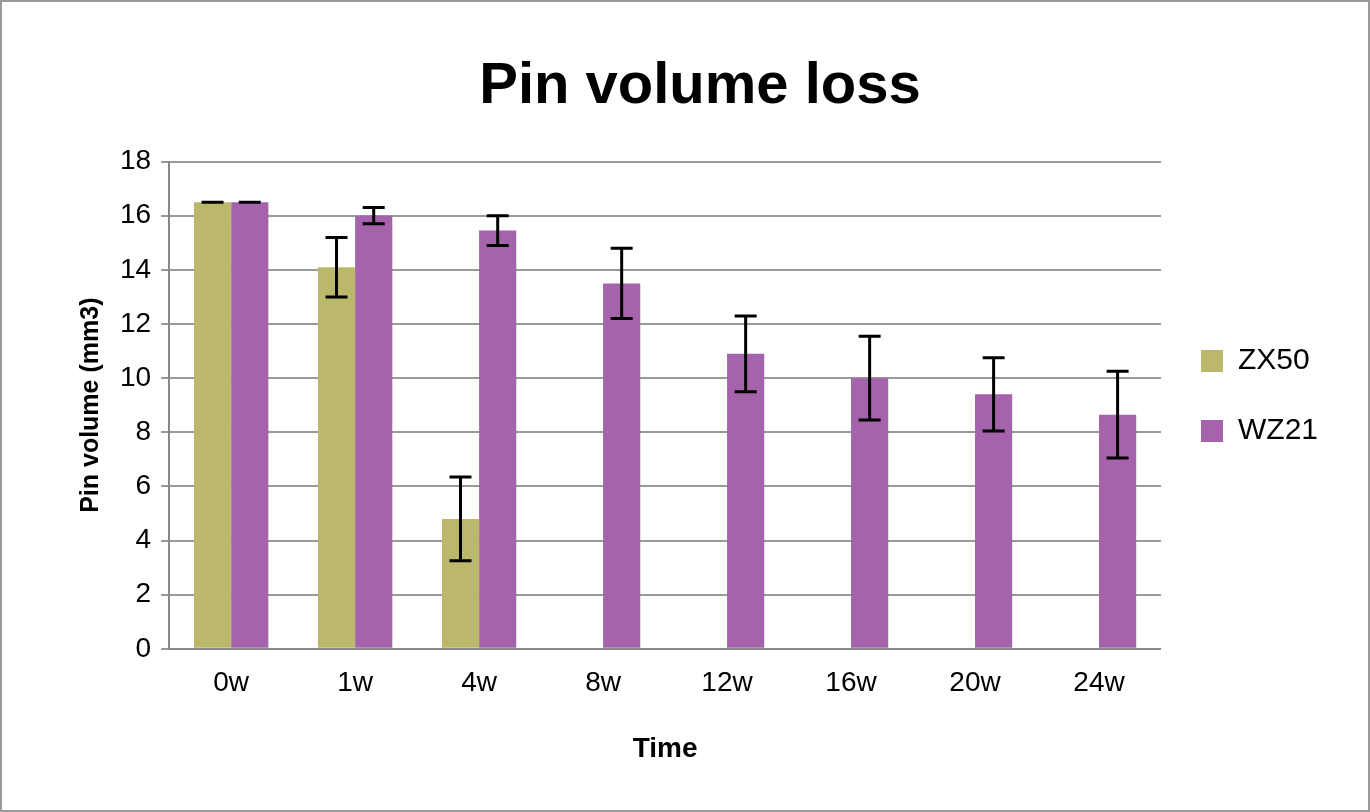 This screenshot has height=812, width=1370. Describe the element at coordinates (1099, 682) in the screenshot. I see `x-tick-label: 24w` at that location.